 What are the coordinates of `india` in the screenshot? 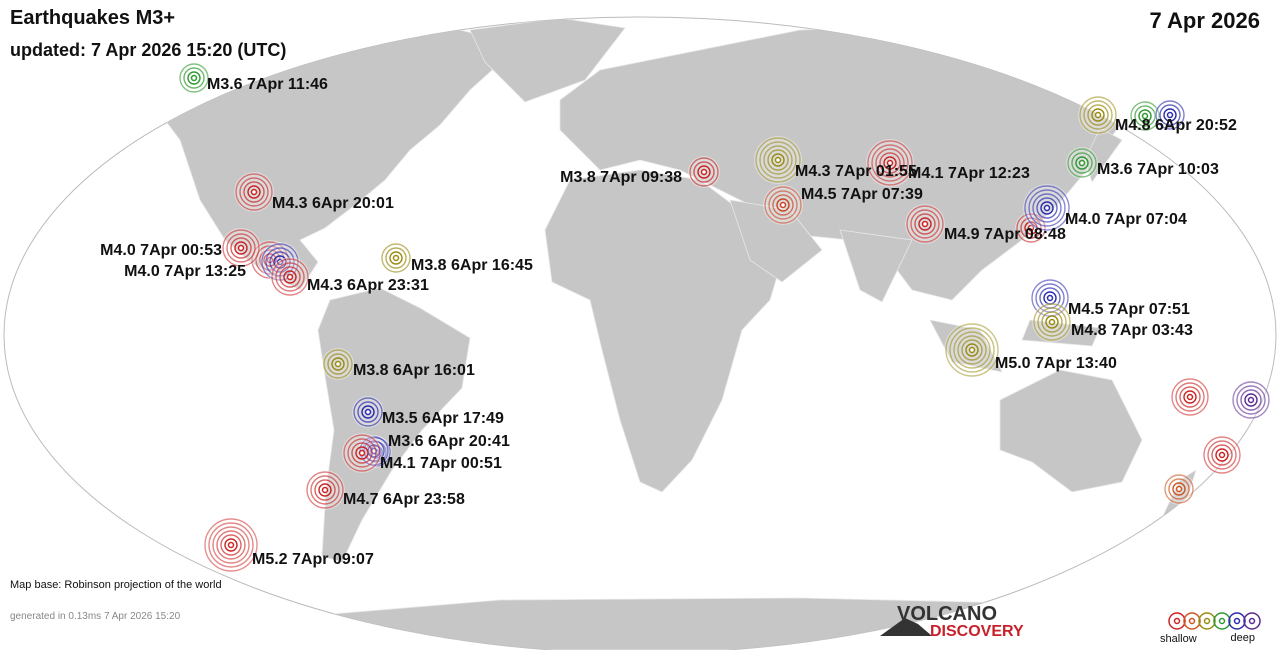 It's located at (876, 266).